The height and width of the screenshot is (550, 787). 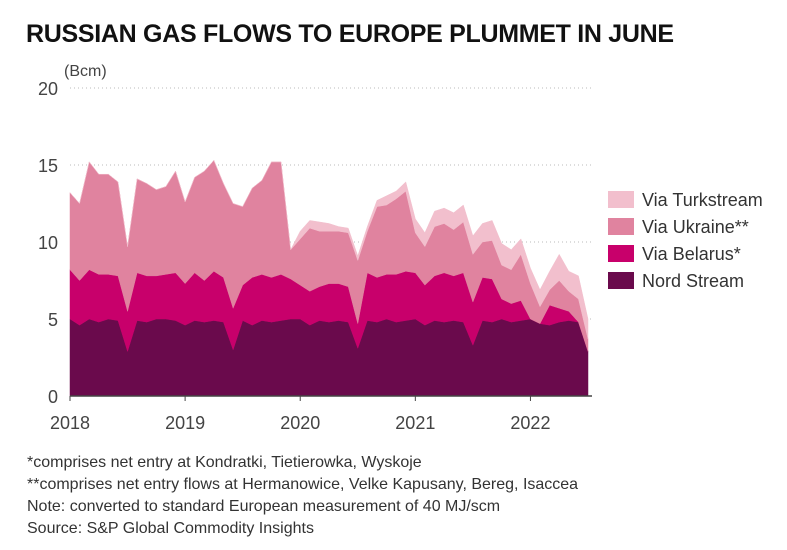 What do you see at coordinates (185, 423) in the screenshot?
I see `x-tick-label: 2019` at bounding box center [185, 423].